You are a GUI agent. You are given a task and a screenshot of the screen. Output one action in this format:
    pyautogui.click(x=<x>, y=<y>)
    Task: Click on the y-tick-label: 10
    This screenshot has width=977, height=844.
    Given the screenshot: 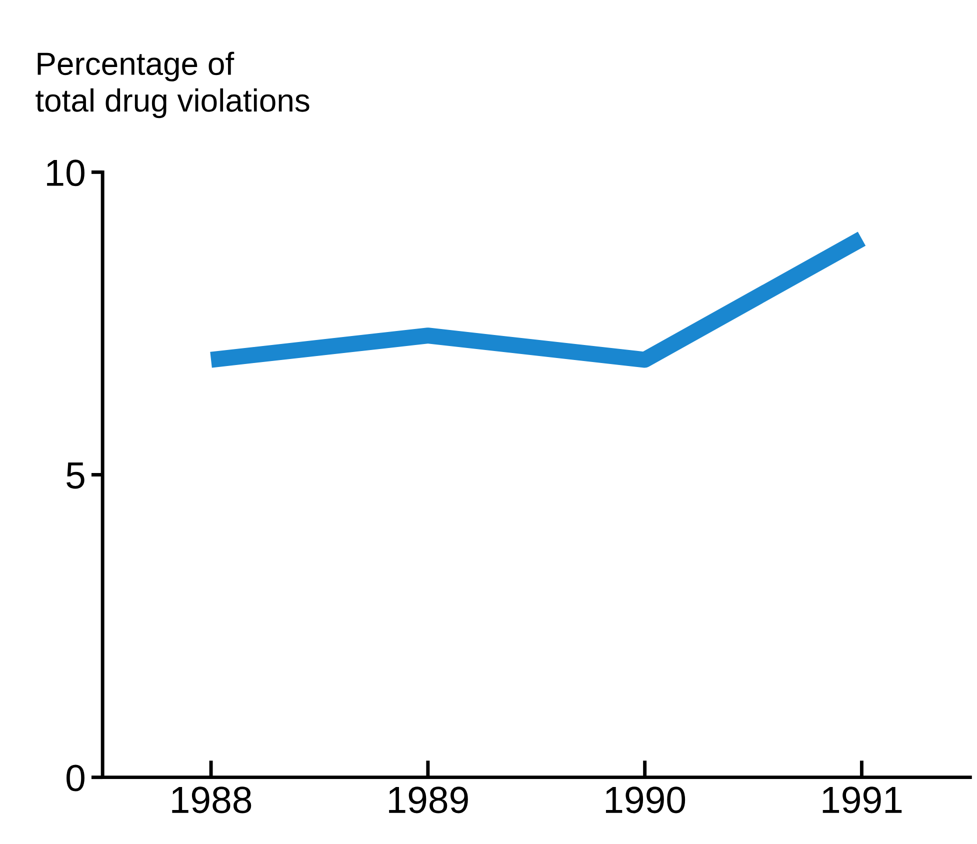 What is the action you would take?
    pyautogui.click(x=65, y=173)
    